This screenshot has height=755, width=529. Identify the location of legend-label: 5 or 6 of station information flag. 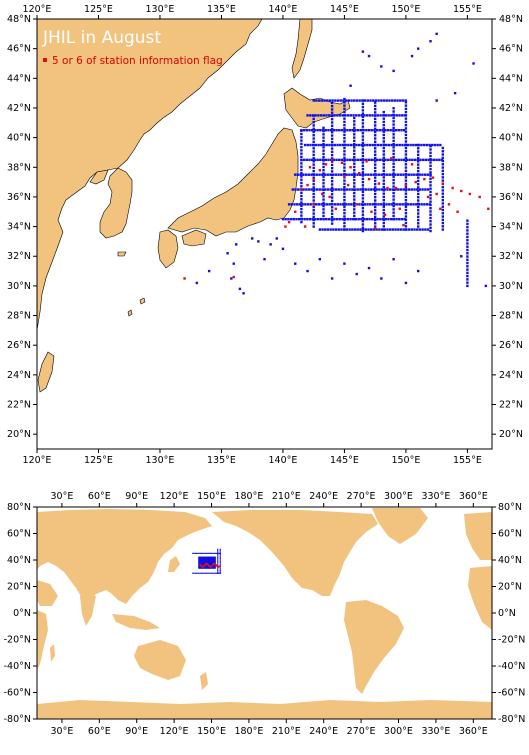
(137, 61).